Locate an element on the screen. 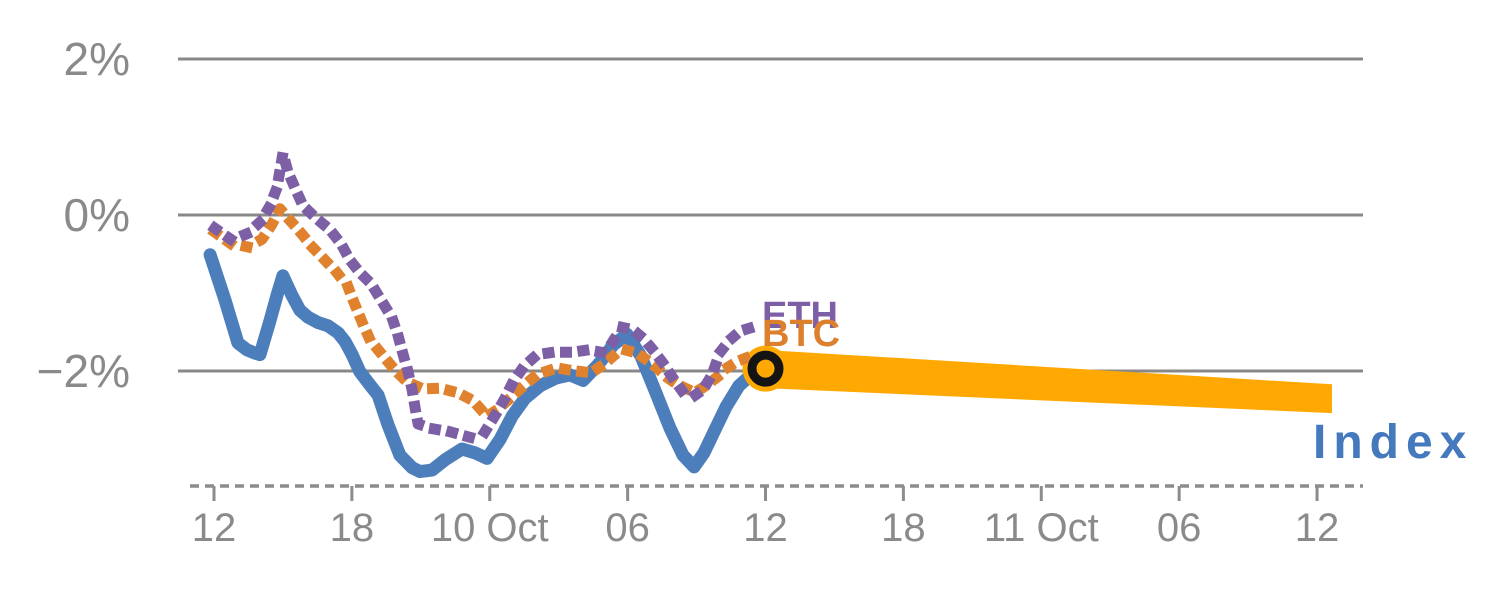  eth-series-label: ETH is located at coordinates (800, 316).